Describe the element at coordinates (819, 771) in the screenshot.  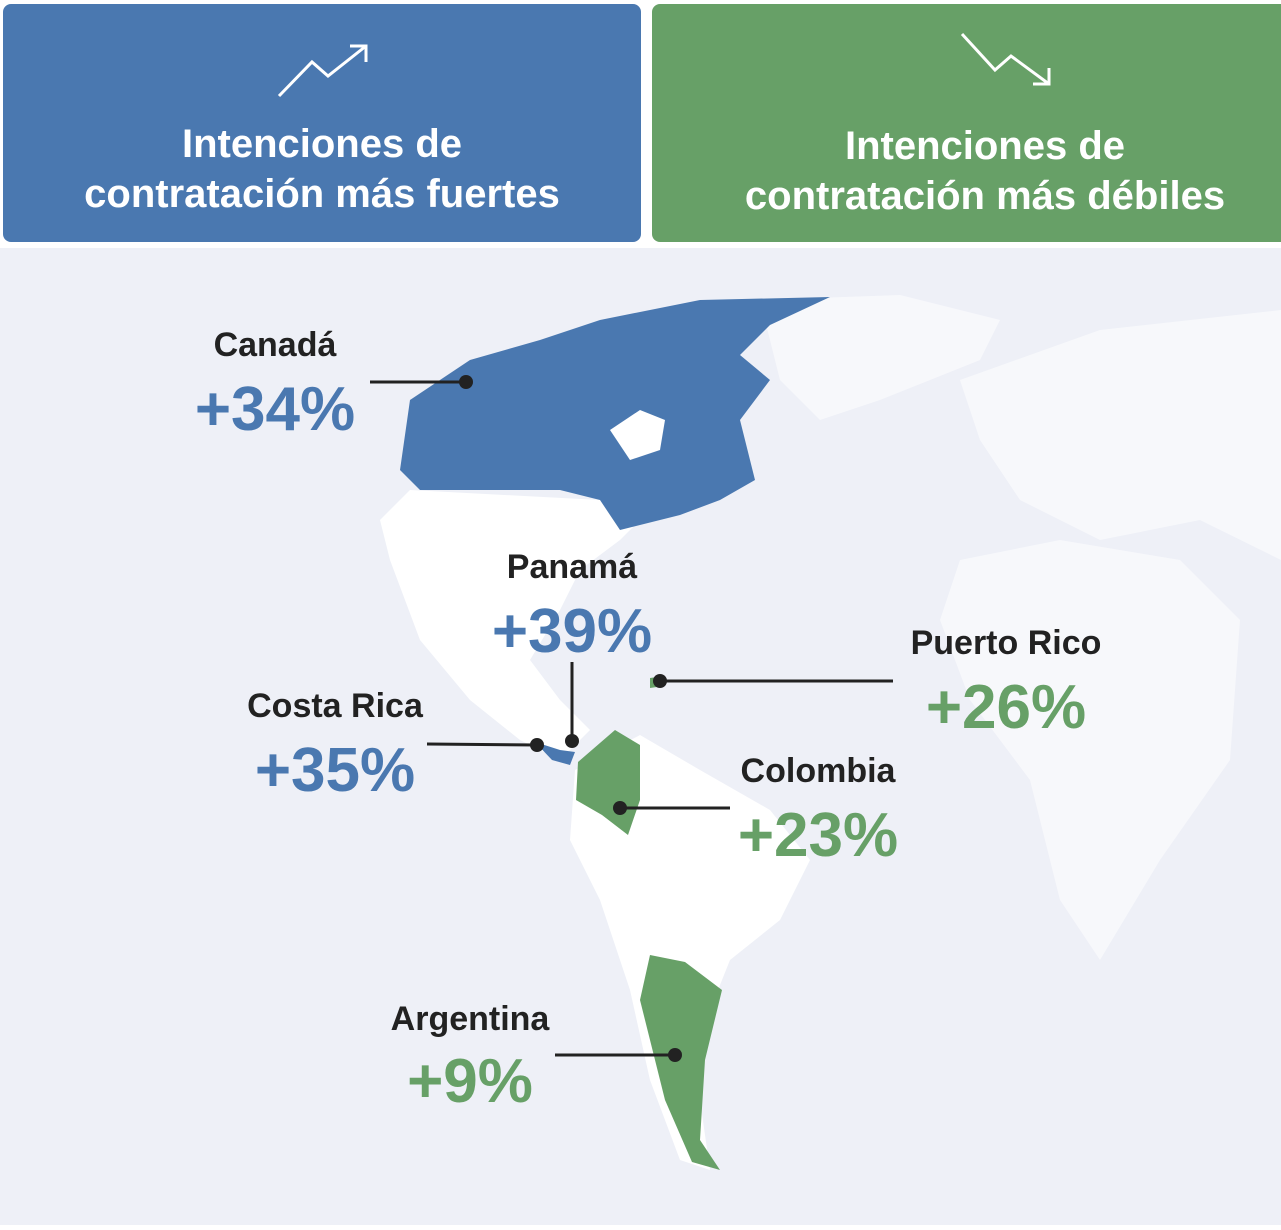
I see `country-name: Colombia` at that location.